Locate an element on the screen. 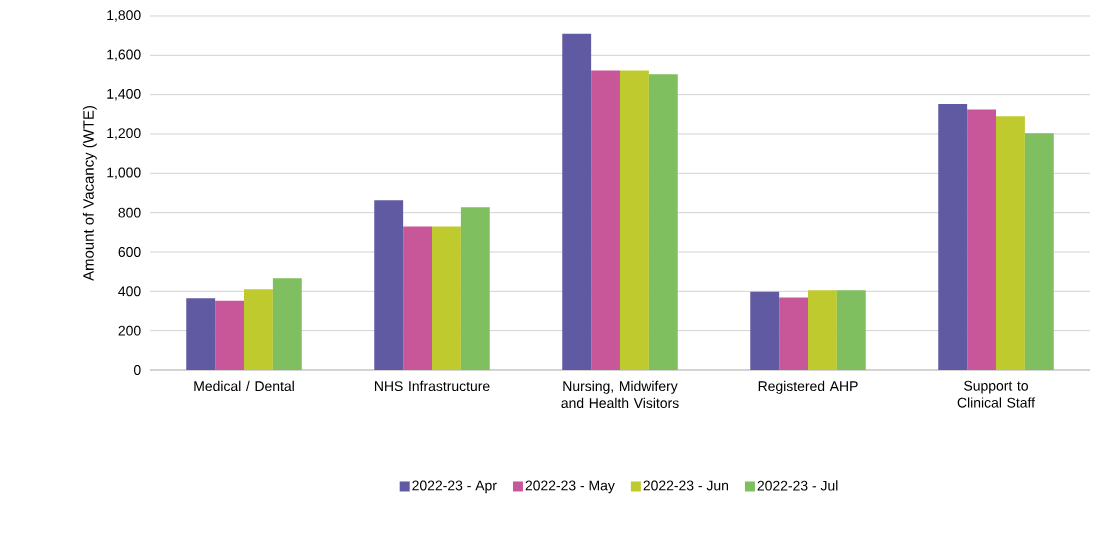 The width and height of the screenshot is (1099, 540). y-tick-label: 1,600 is located at coordinates (124, 55).